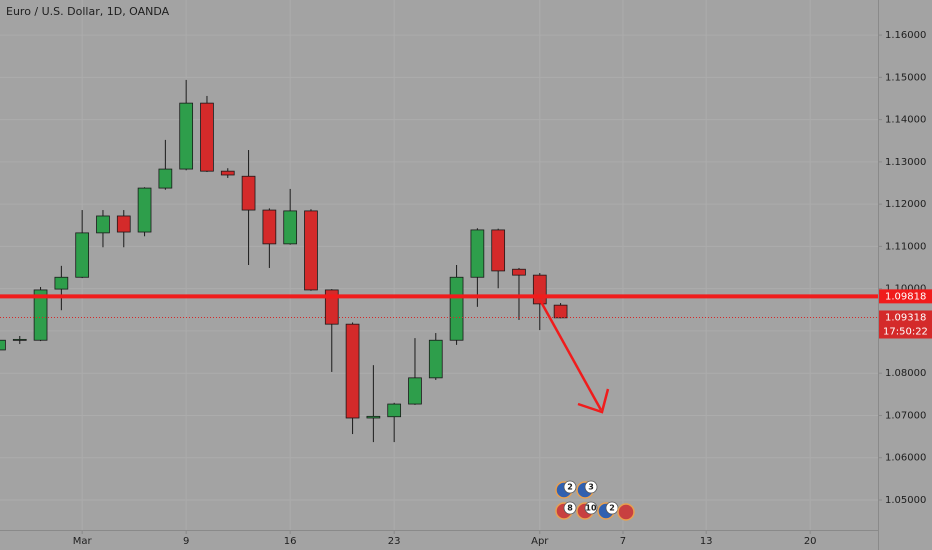 This screenshot has height=550, width=932. Describe the element at coordinates (593, 401) in the screenshot. I see `arrow-head` at that location.